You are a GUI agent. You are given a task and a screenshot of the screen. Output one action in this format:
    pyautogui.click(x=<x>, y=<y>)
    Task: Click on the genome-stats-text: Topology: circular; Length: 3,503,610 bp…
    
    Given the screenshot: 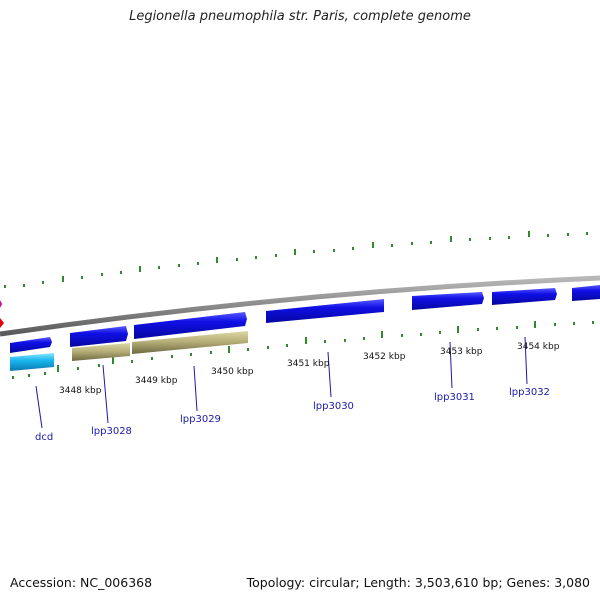 What is the action you would take?
    pyautogui.click(x=418, y=582)
    